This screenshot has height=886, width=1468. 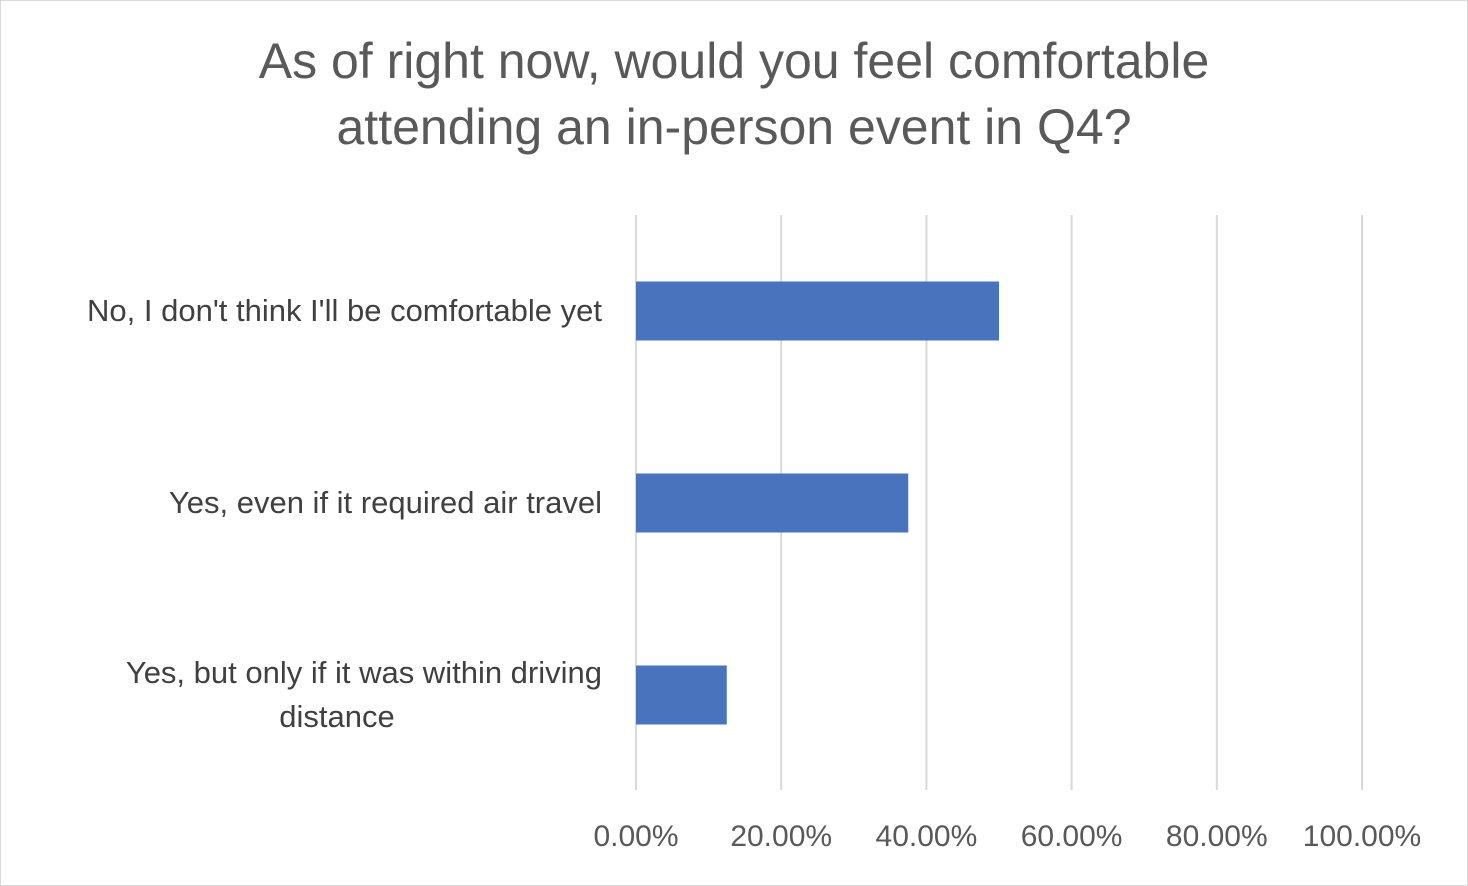 I want to click on x-tick-label-2: 40.00%, so click(x=927, y=836).